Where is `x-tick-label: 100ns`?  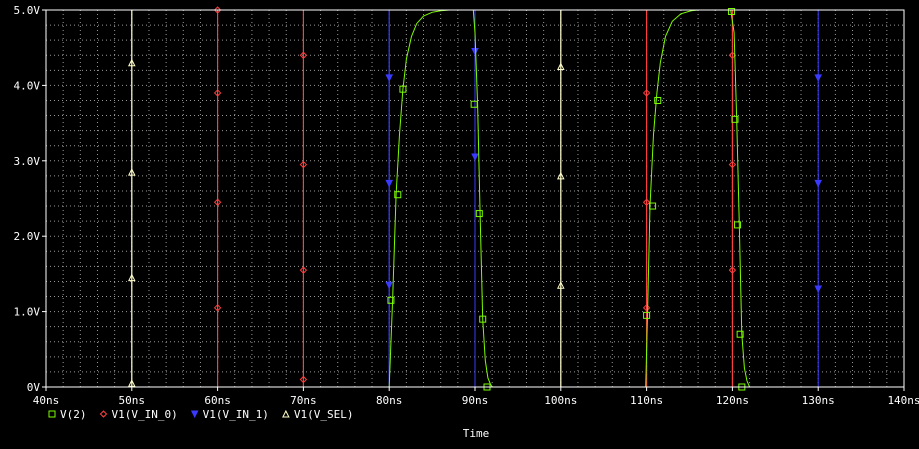
x-tick-label: 100ns is located at coordinates (560, 400).